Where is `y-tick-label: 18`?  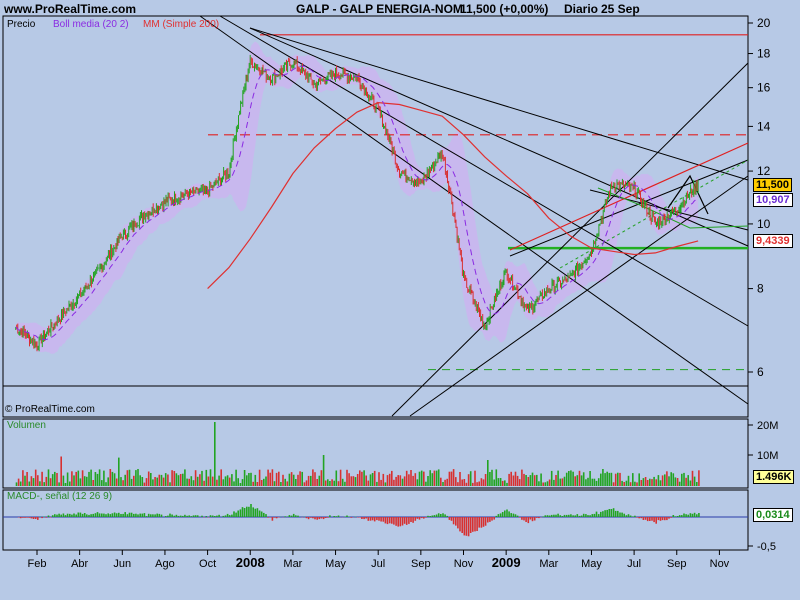
y-tick-label: 18 is located at coordinates (764, 54).